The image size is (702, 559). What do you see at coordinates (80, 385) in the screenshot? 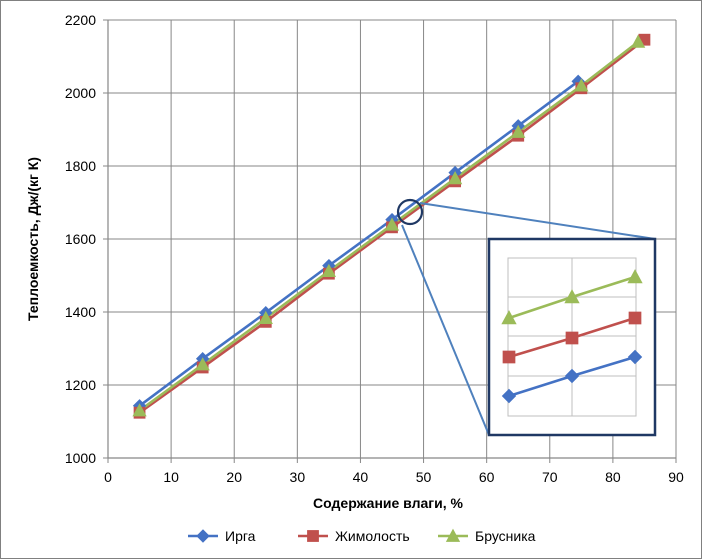
I see `y-tick-label: 1200` at bounding box center [80, 385].